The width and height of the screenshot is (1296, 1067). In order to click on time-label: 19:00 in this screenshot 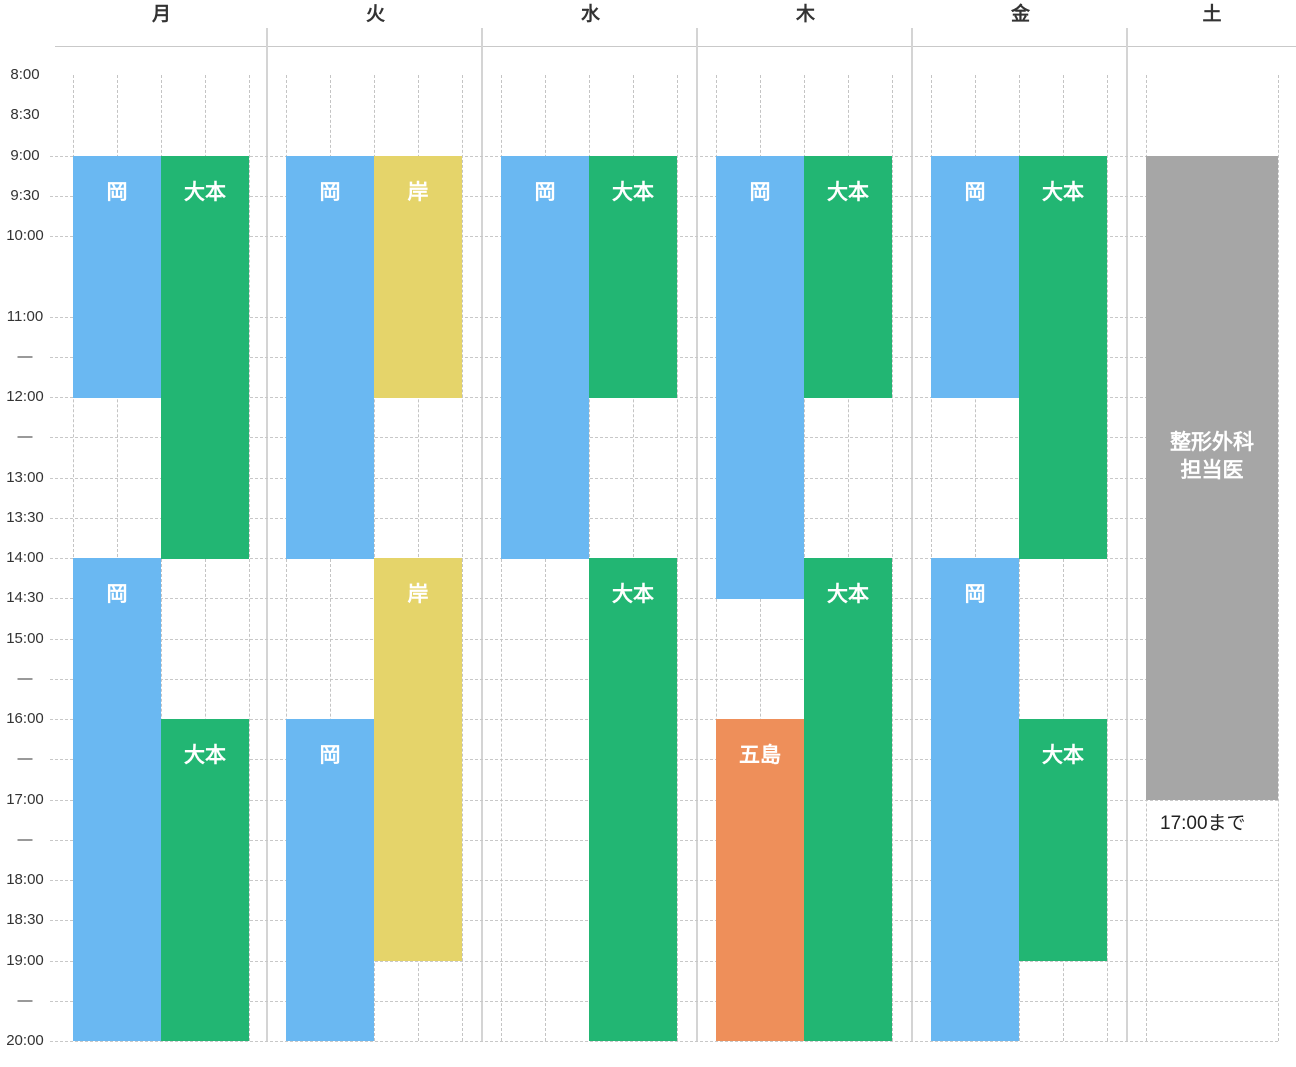, I will do `click(25, 960)`.